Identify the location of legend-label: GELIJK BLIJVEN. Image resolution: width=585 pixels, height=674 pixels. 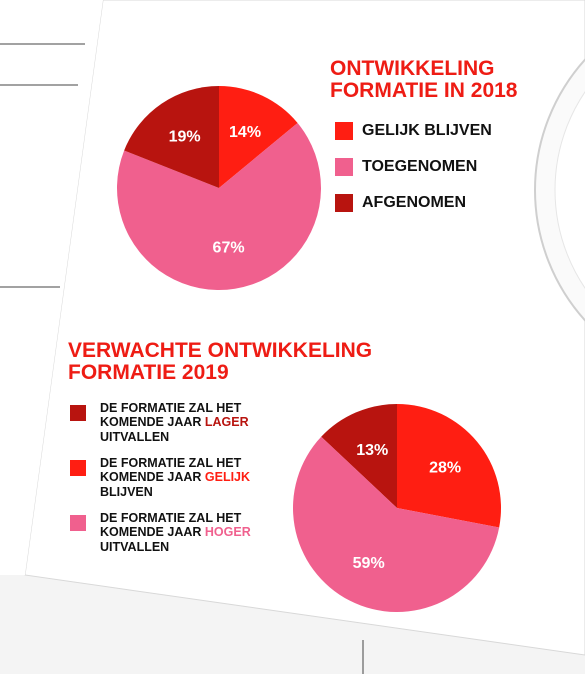
(427, 130).